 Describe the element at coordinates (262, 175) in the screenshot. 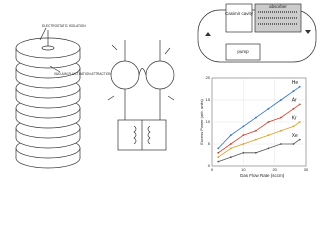

I see `x-axis-label: Gas Flow Rate (sccm)` at that location.